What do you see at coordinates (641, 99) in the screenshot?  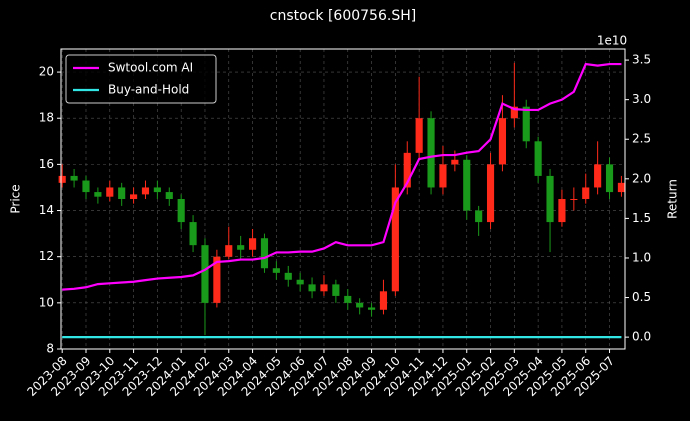 I see `y2-tick-label: 3.0` at bounding box center [641, 99].